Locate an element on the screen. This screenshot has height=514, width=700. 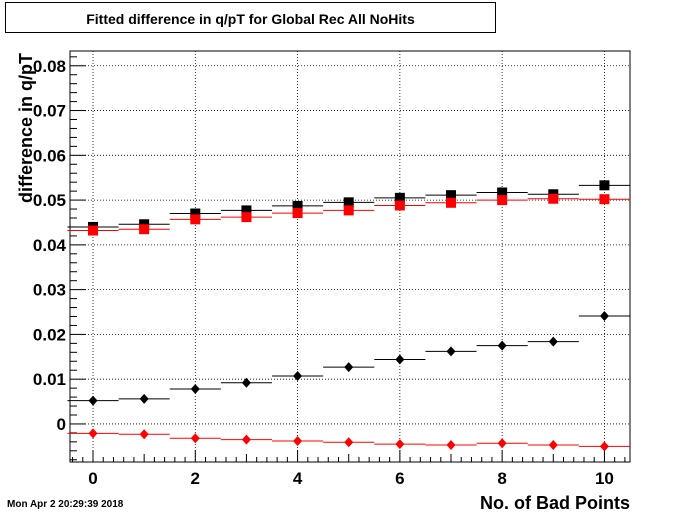
y-axis-title: difference in q/pT is located at coordinates (26, 128).